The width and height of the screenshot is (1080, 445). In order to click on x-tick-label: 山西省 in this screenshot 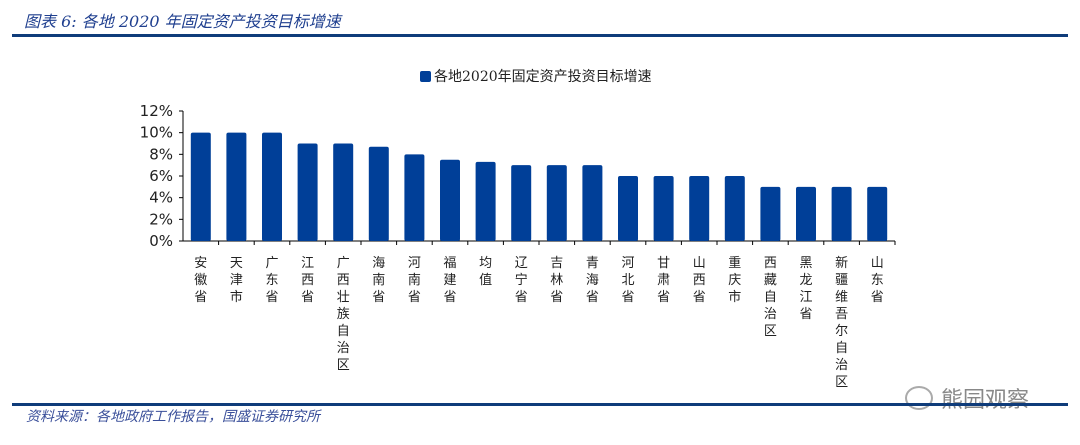, I will do `click(699, 280)`.